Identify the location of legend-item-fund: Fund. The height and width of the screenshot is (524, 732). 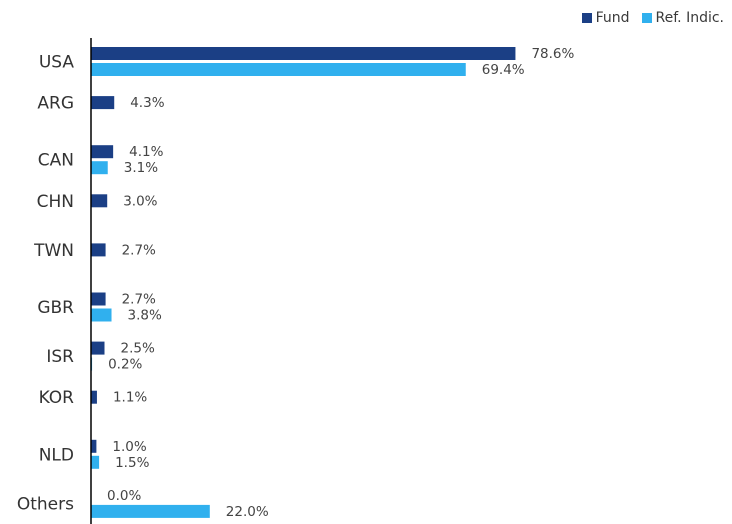
(605, 18).